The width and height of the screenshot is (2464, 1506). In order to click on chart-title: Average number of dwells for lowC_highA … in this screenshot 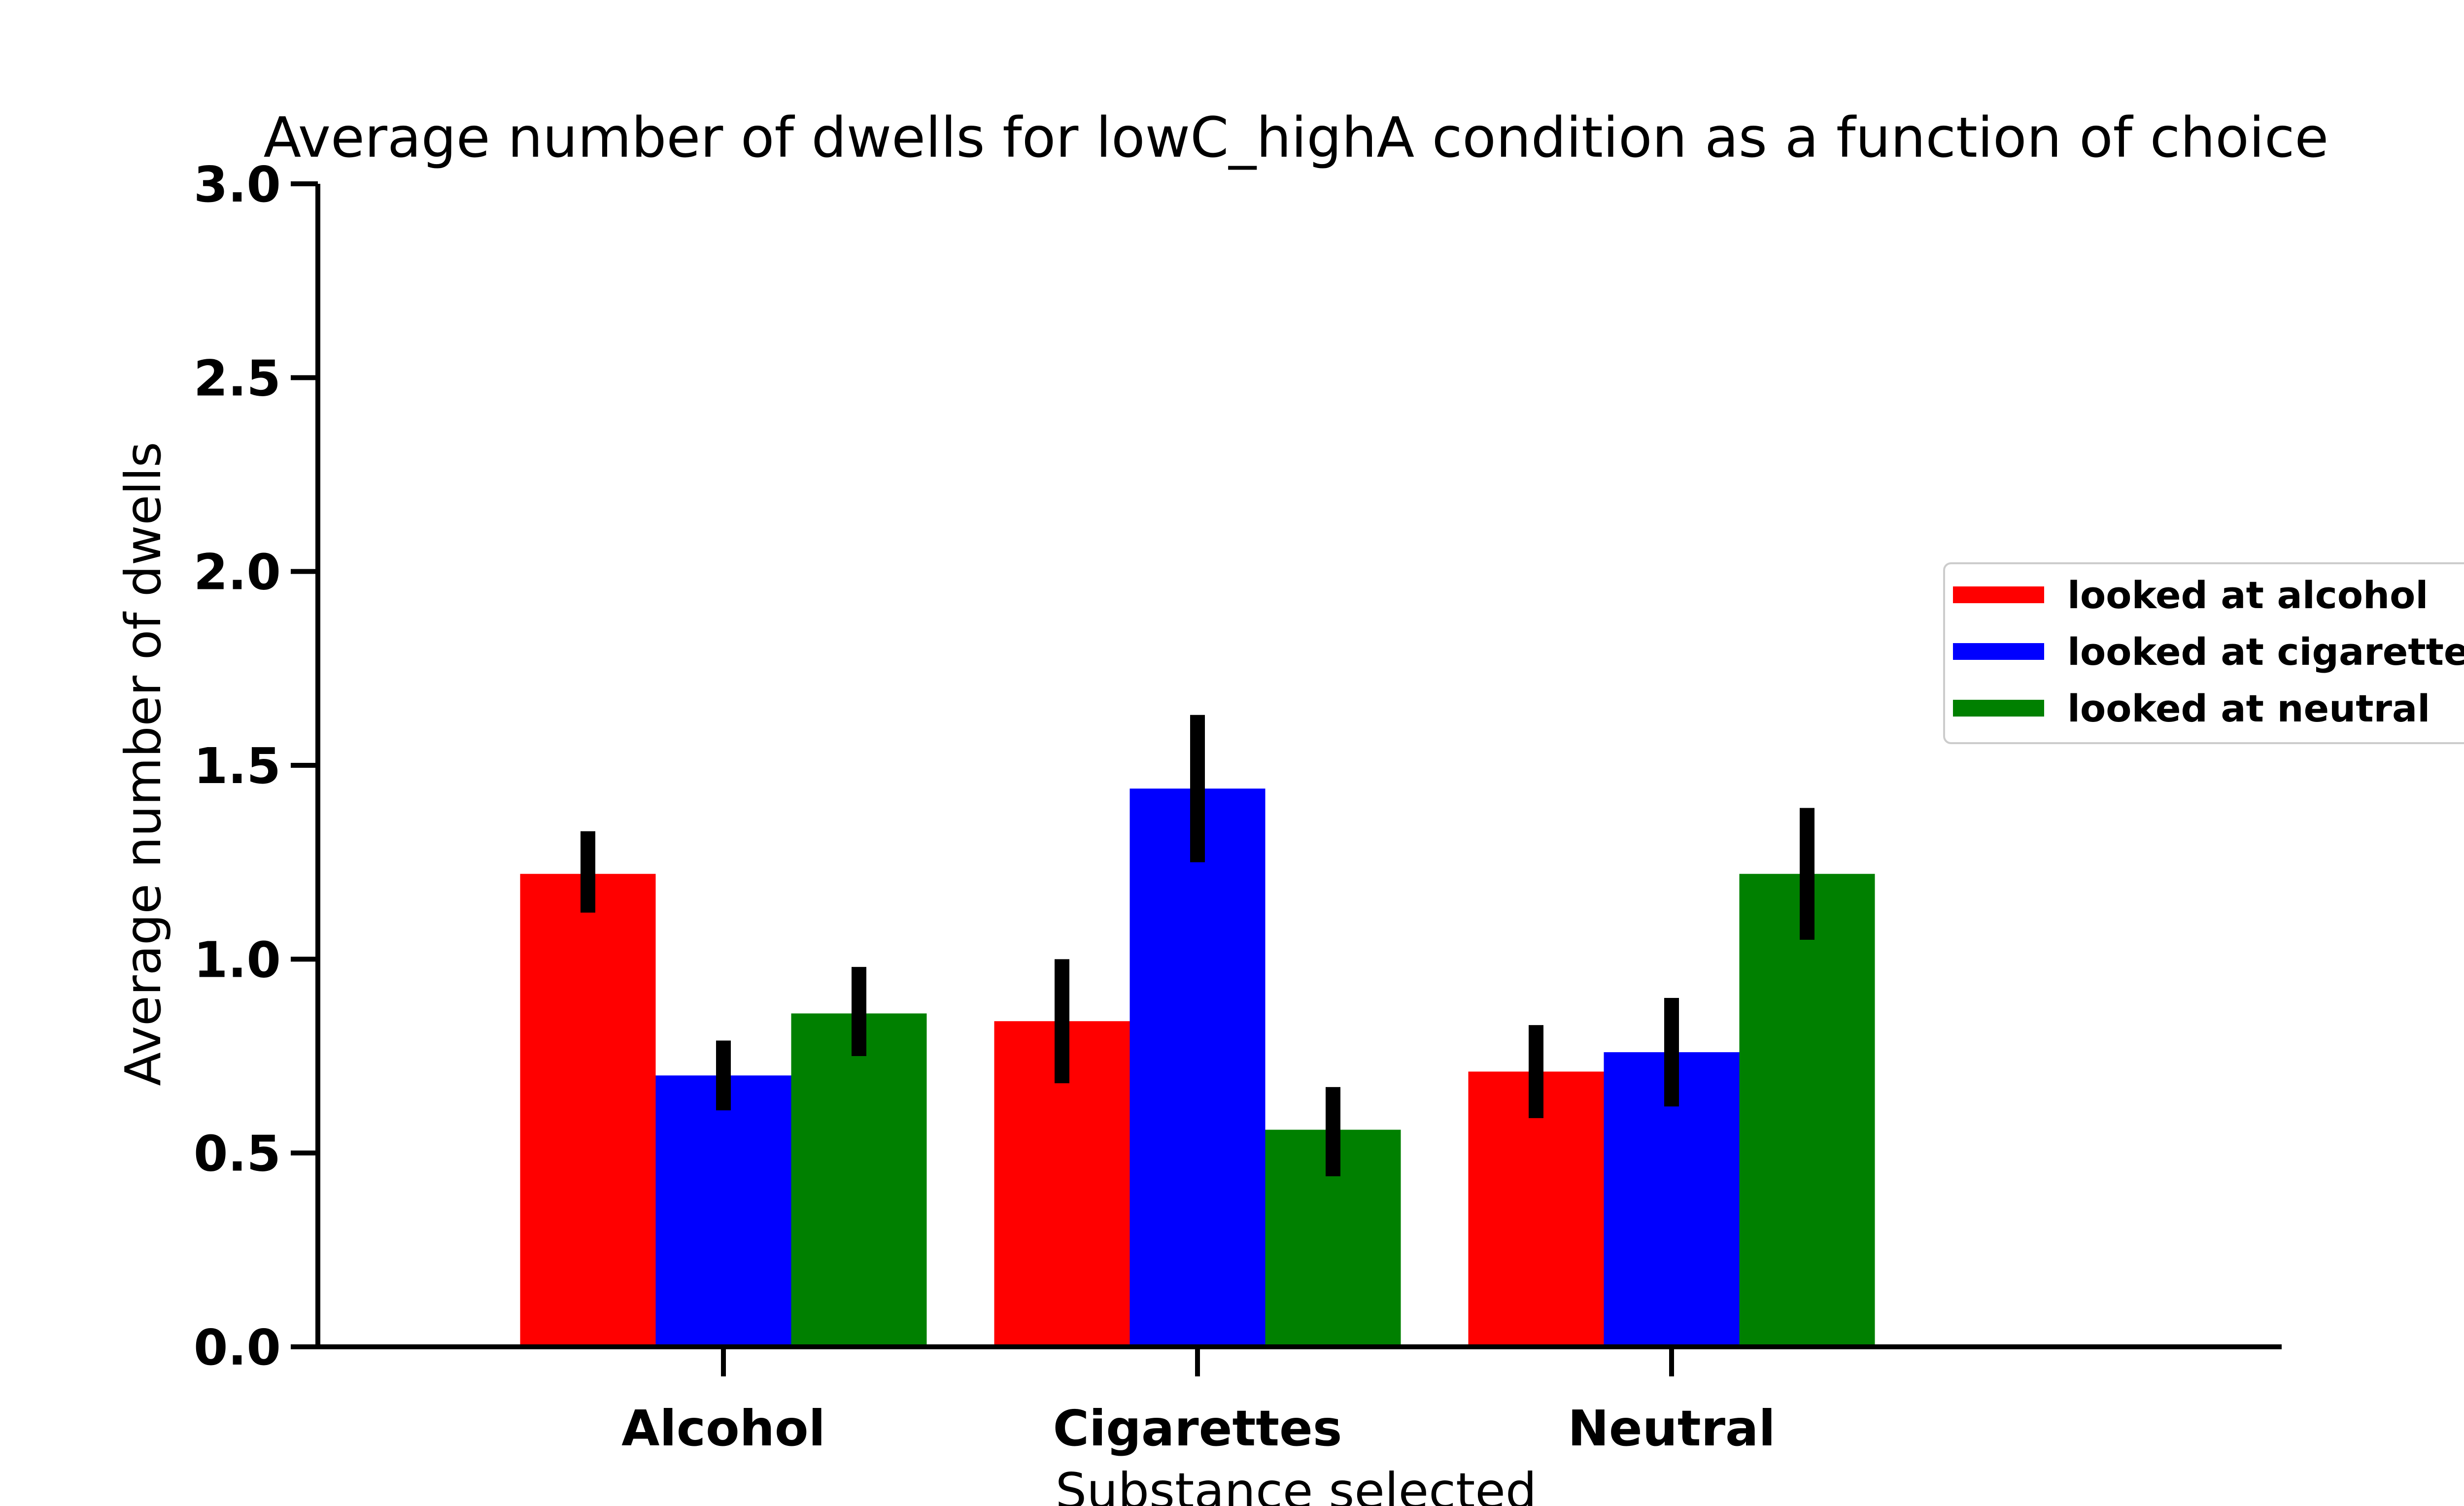, I will do `click(1296, 138)`.